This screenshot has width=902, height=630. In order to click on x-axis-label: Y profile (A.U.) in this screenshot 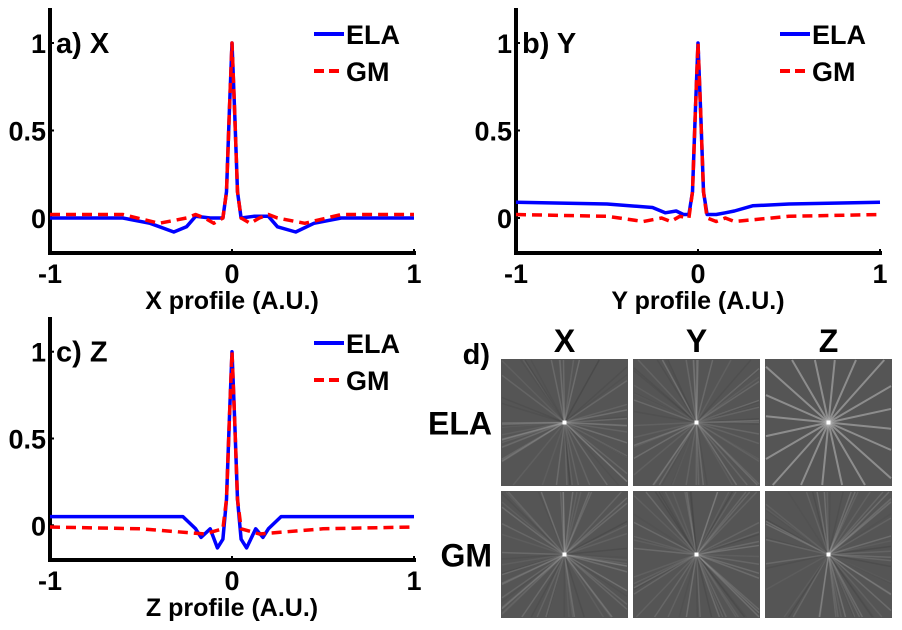, I will do `click(697, 301)`.